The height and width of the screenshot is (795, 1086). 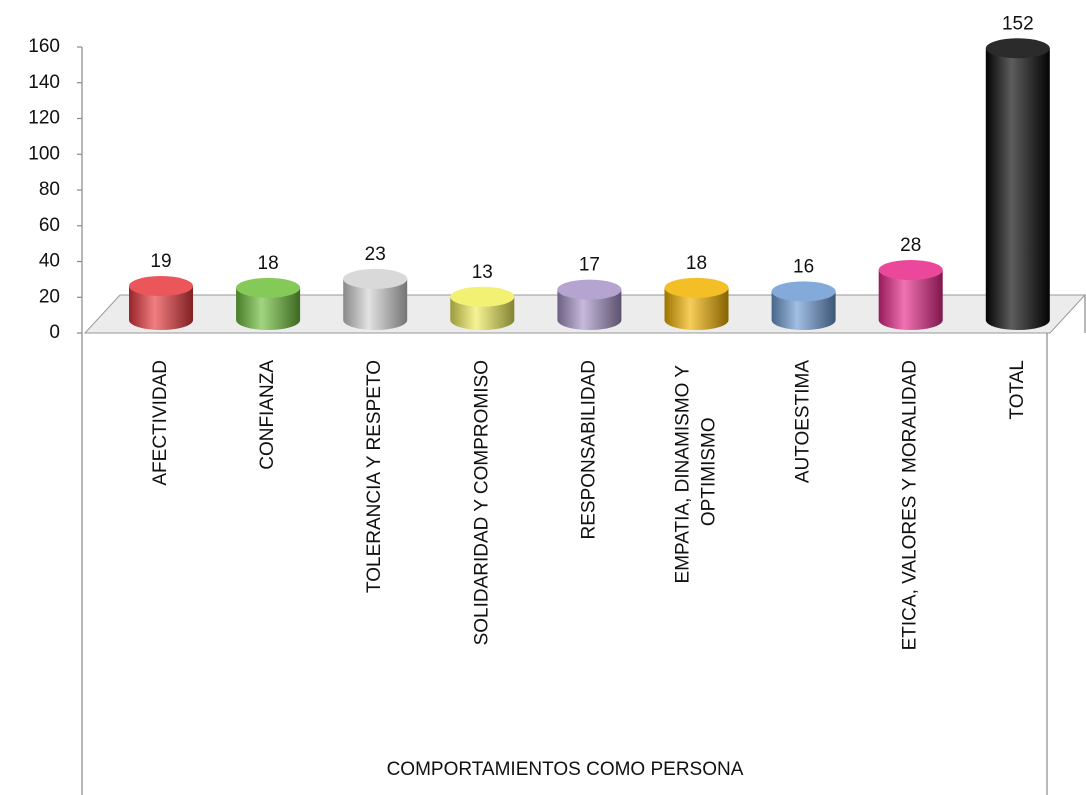 What do you see at coordinates (49, 261) in the screenshot?
I see `y-tick-label: 40` at bounding box center [49, 261].